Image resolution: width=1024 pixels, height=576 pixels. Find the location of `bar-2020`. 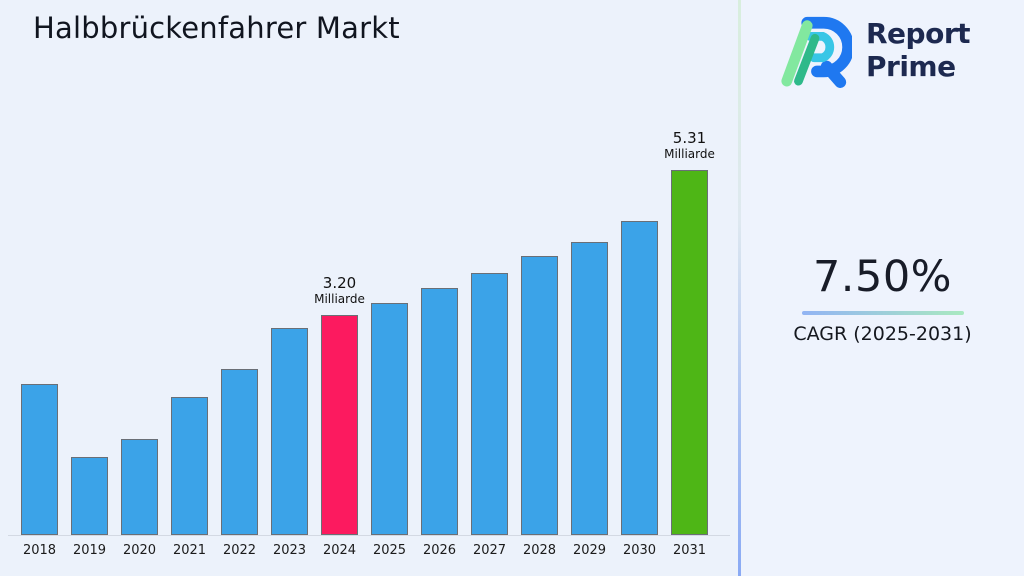

bar-2020 is located at coordinates (139, 487).